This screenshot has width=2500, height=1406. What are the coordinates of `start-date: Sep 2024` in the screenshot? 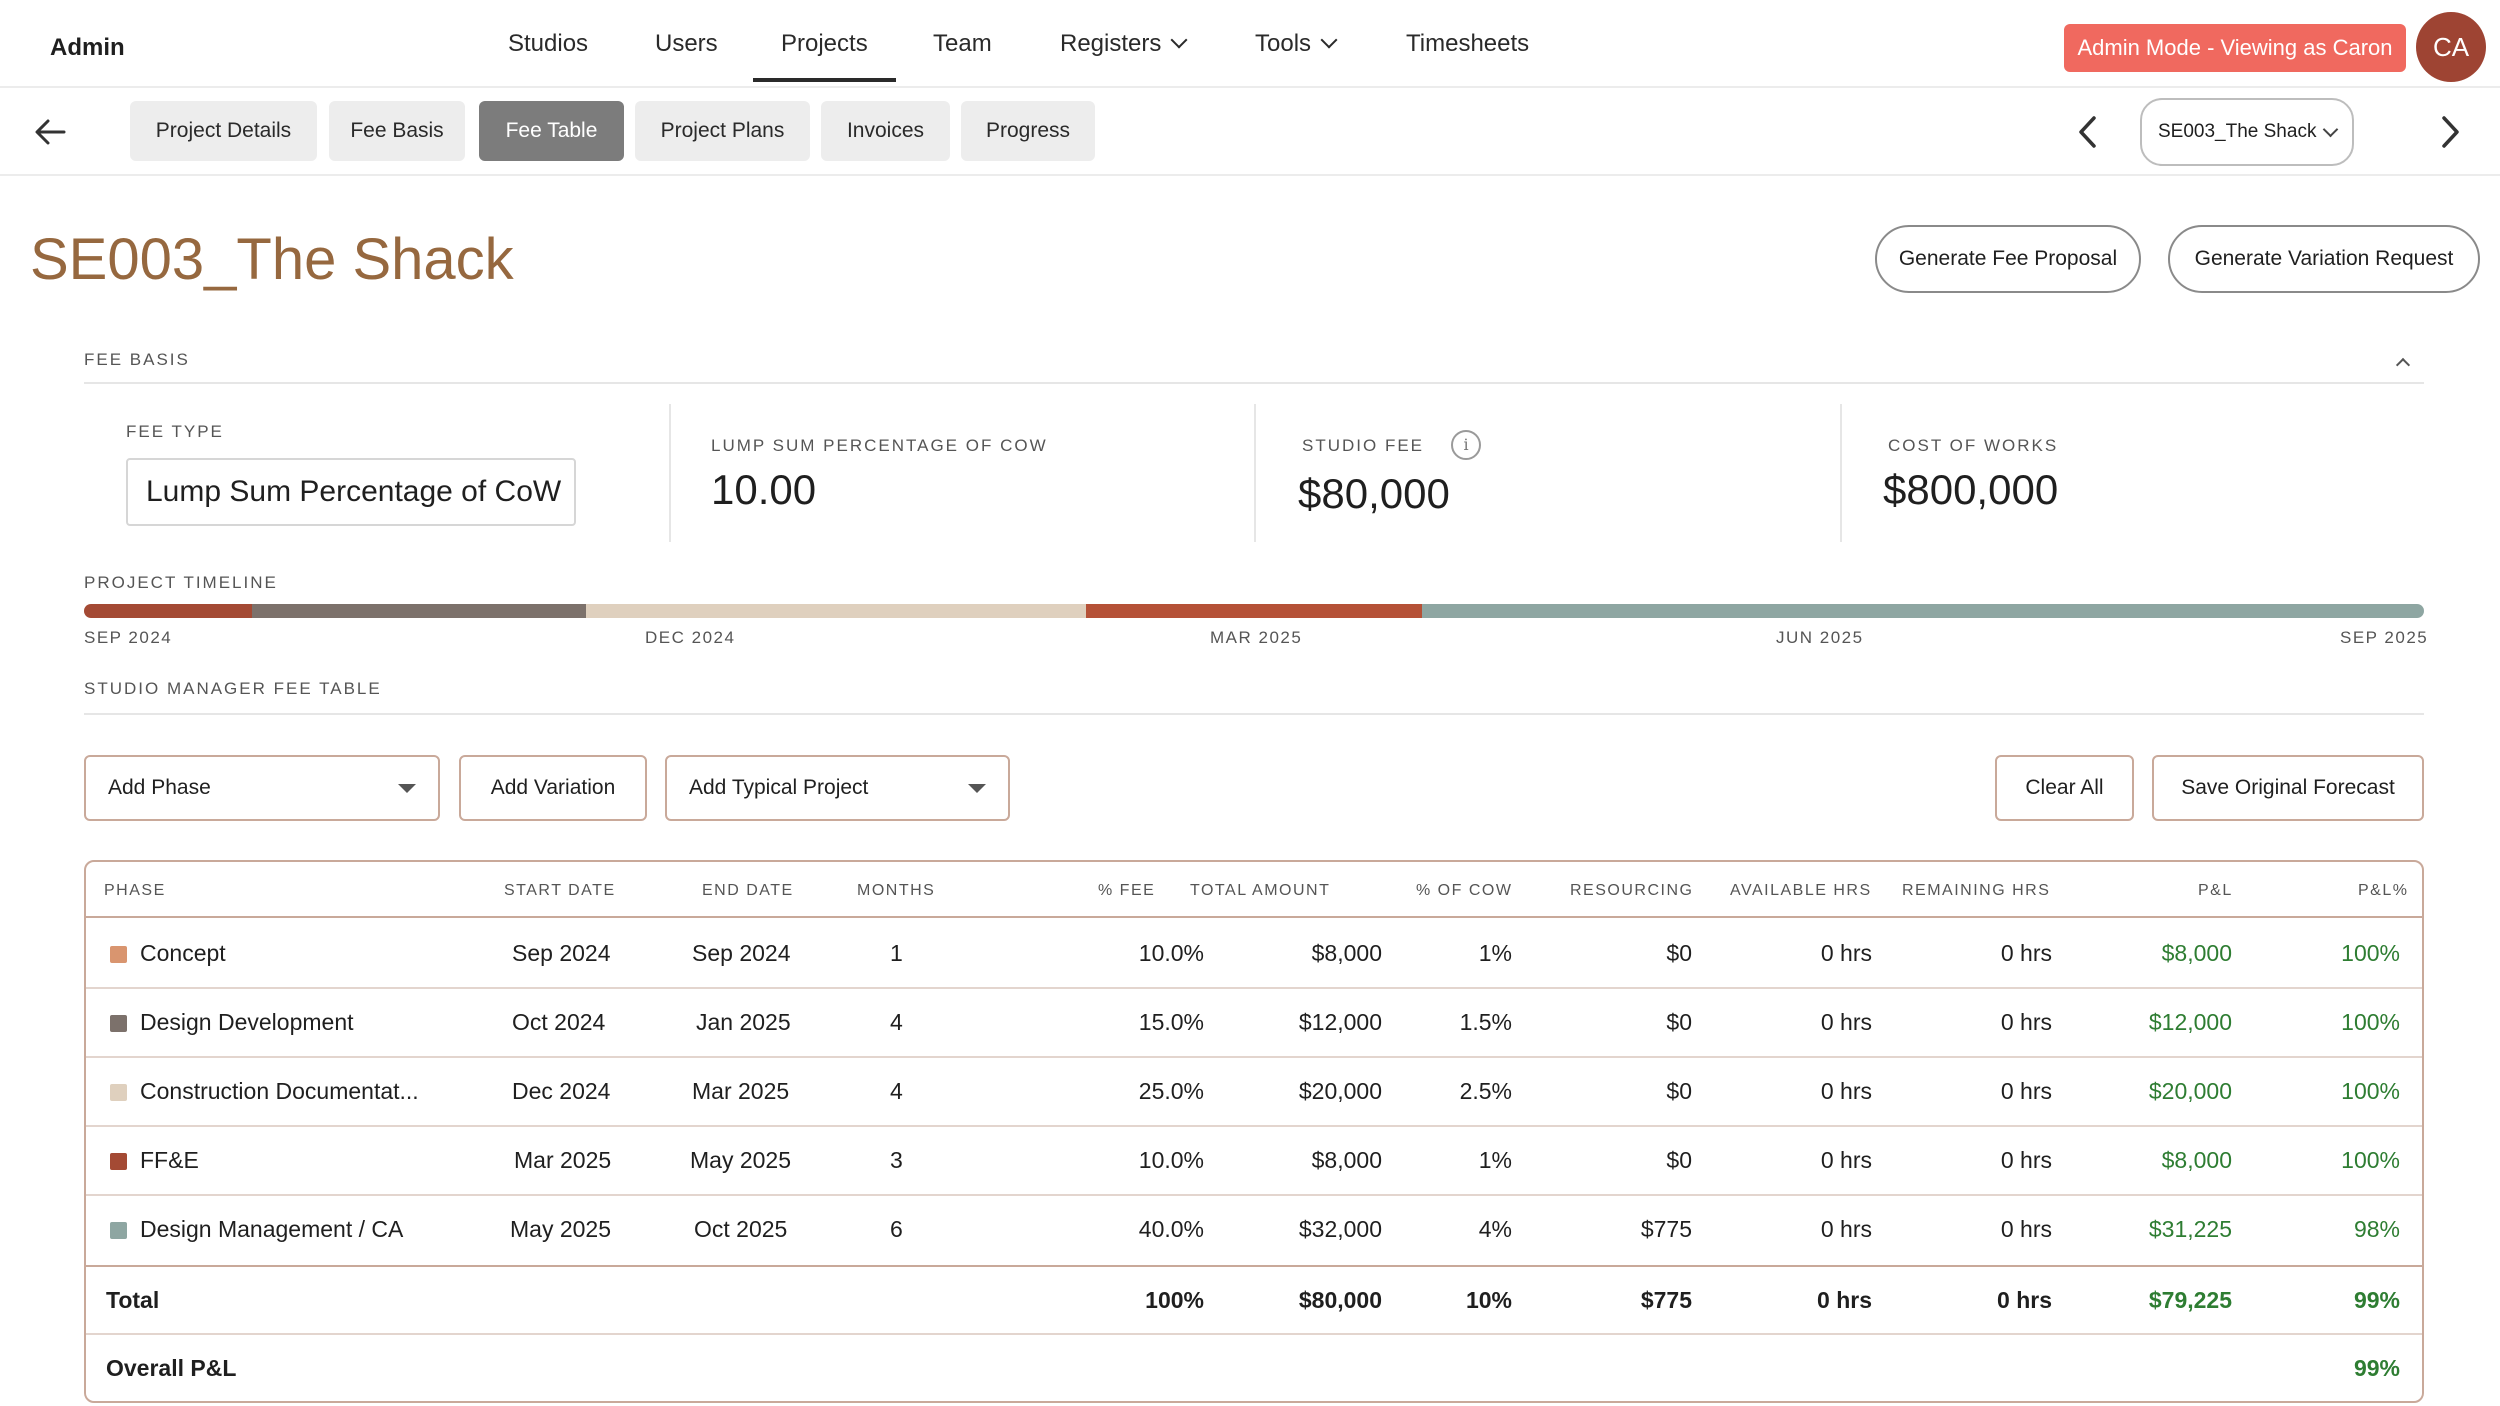 It's located at (561, 953).